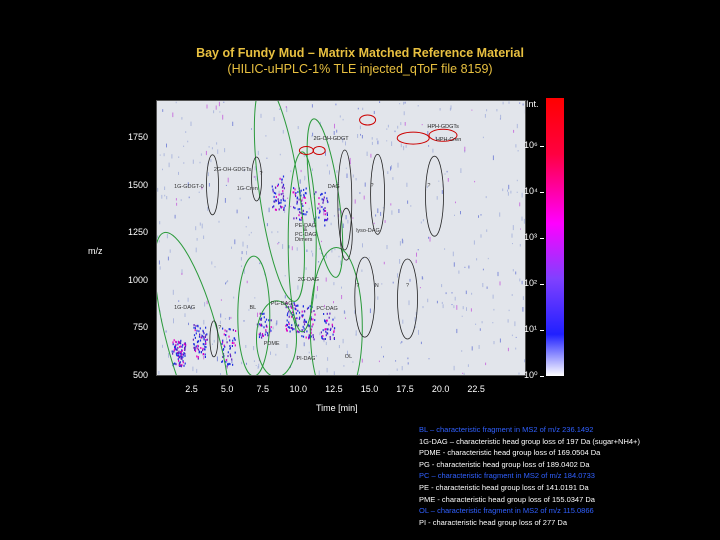  What do you see at coordinates (448, 140) in the screenshot?
I see `annotation-label: HPH-Cren` at bounding box center [448, 140].